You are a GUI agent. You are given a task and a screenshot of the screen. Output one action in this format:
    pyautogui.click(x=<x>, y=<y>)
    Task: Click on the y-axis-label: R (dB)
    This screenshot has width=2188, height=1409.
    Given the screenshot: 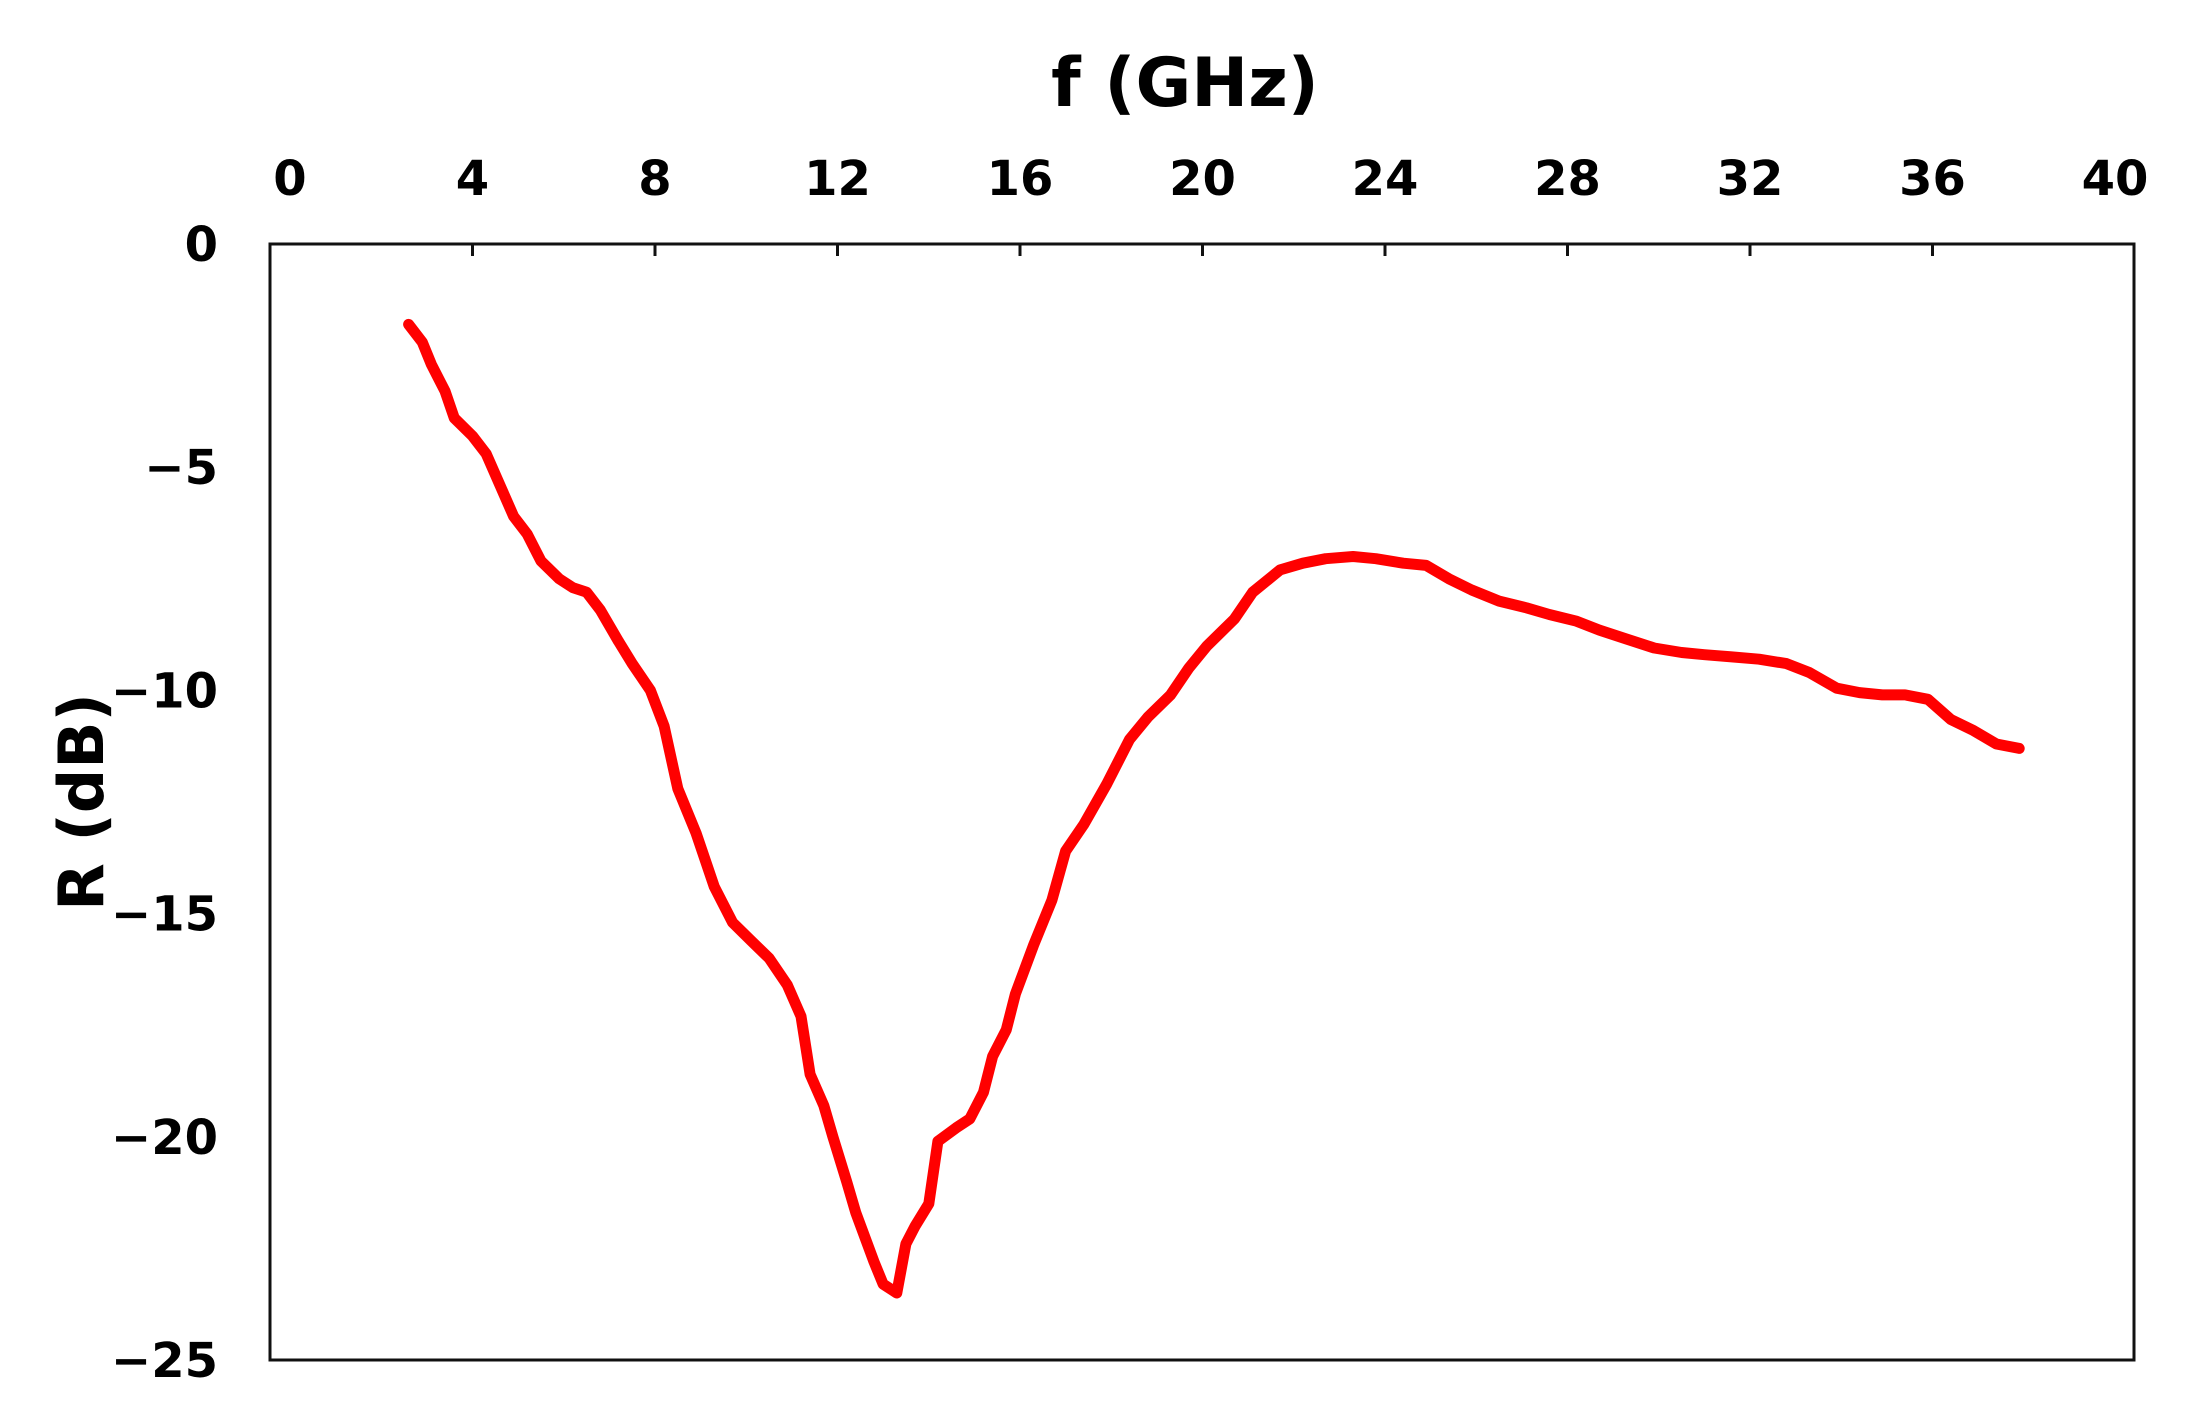 What is the action you would take?
    pyautogui.click(x=81, y=802)
    